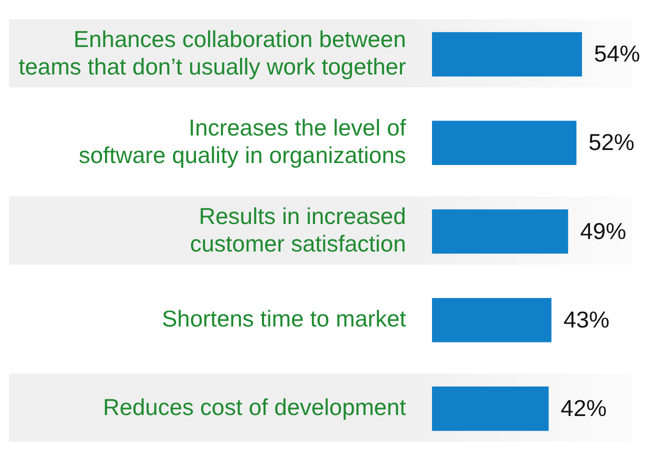 This screenshot has height=455, width=657. What do you see at coordinates (611, 142) in the screenshot?
I see `data-label: 52%` at bounding box center [611, 142].